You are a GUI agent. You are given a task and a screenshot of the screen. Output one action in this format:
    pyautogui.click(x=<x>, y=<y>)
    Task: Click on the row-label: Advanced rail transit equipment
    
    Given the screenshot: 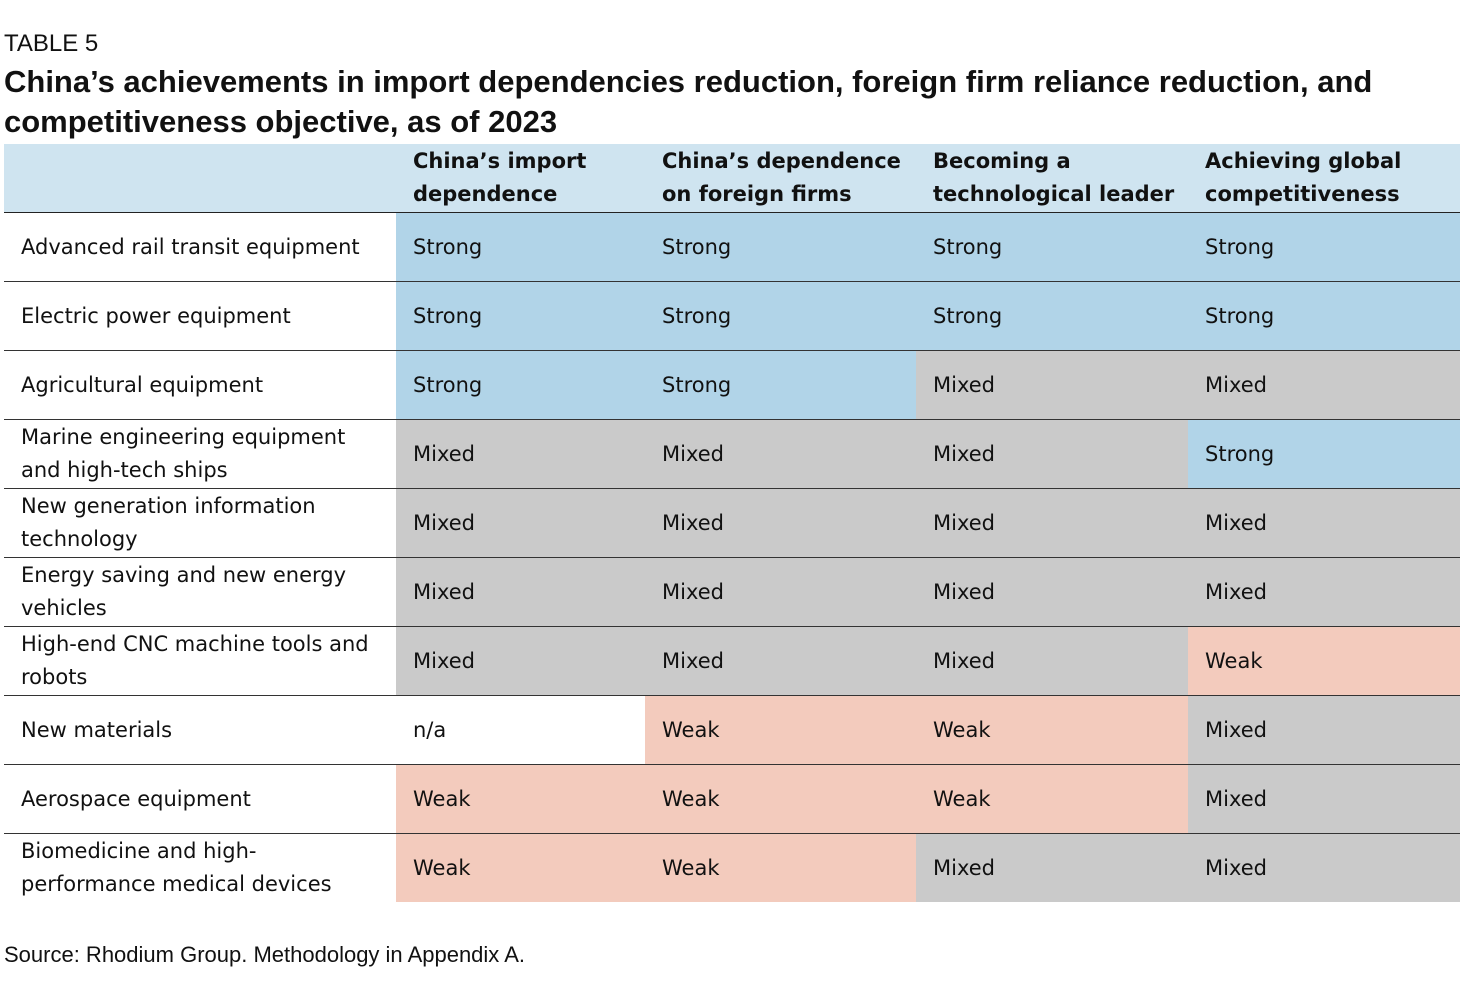 What is the action you would take?
    pyautogui.click(x=200, y=247)
    